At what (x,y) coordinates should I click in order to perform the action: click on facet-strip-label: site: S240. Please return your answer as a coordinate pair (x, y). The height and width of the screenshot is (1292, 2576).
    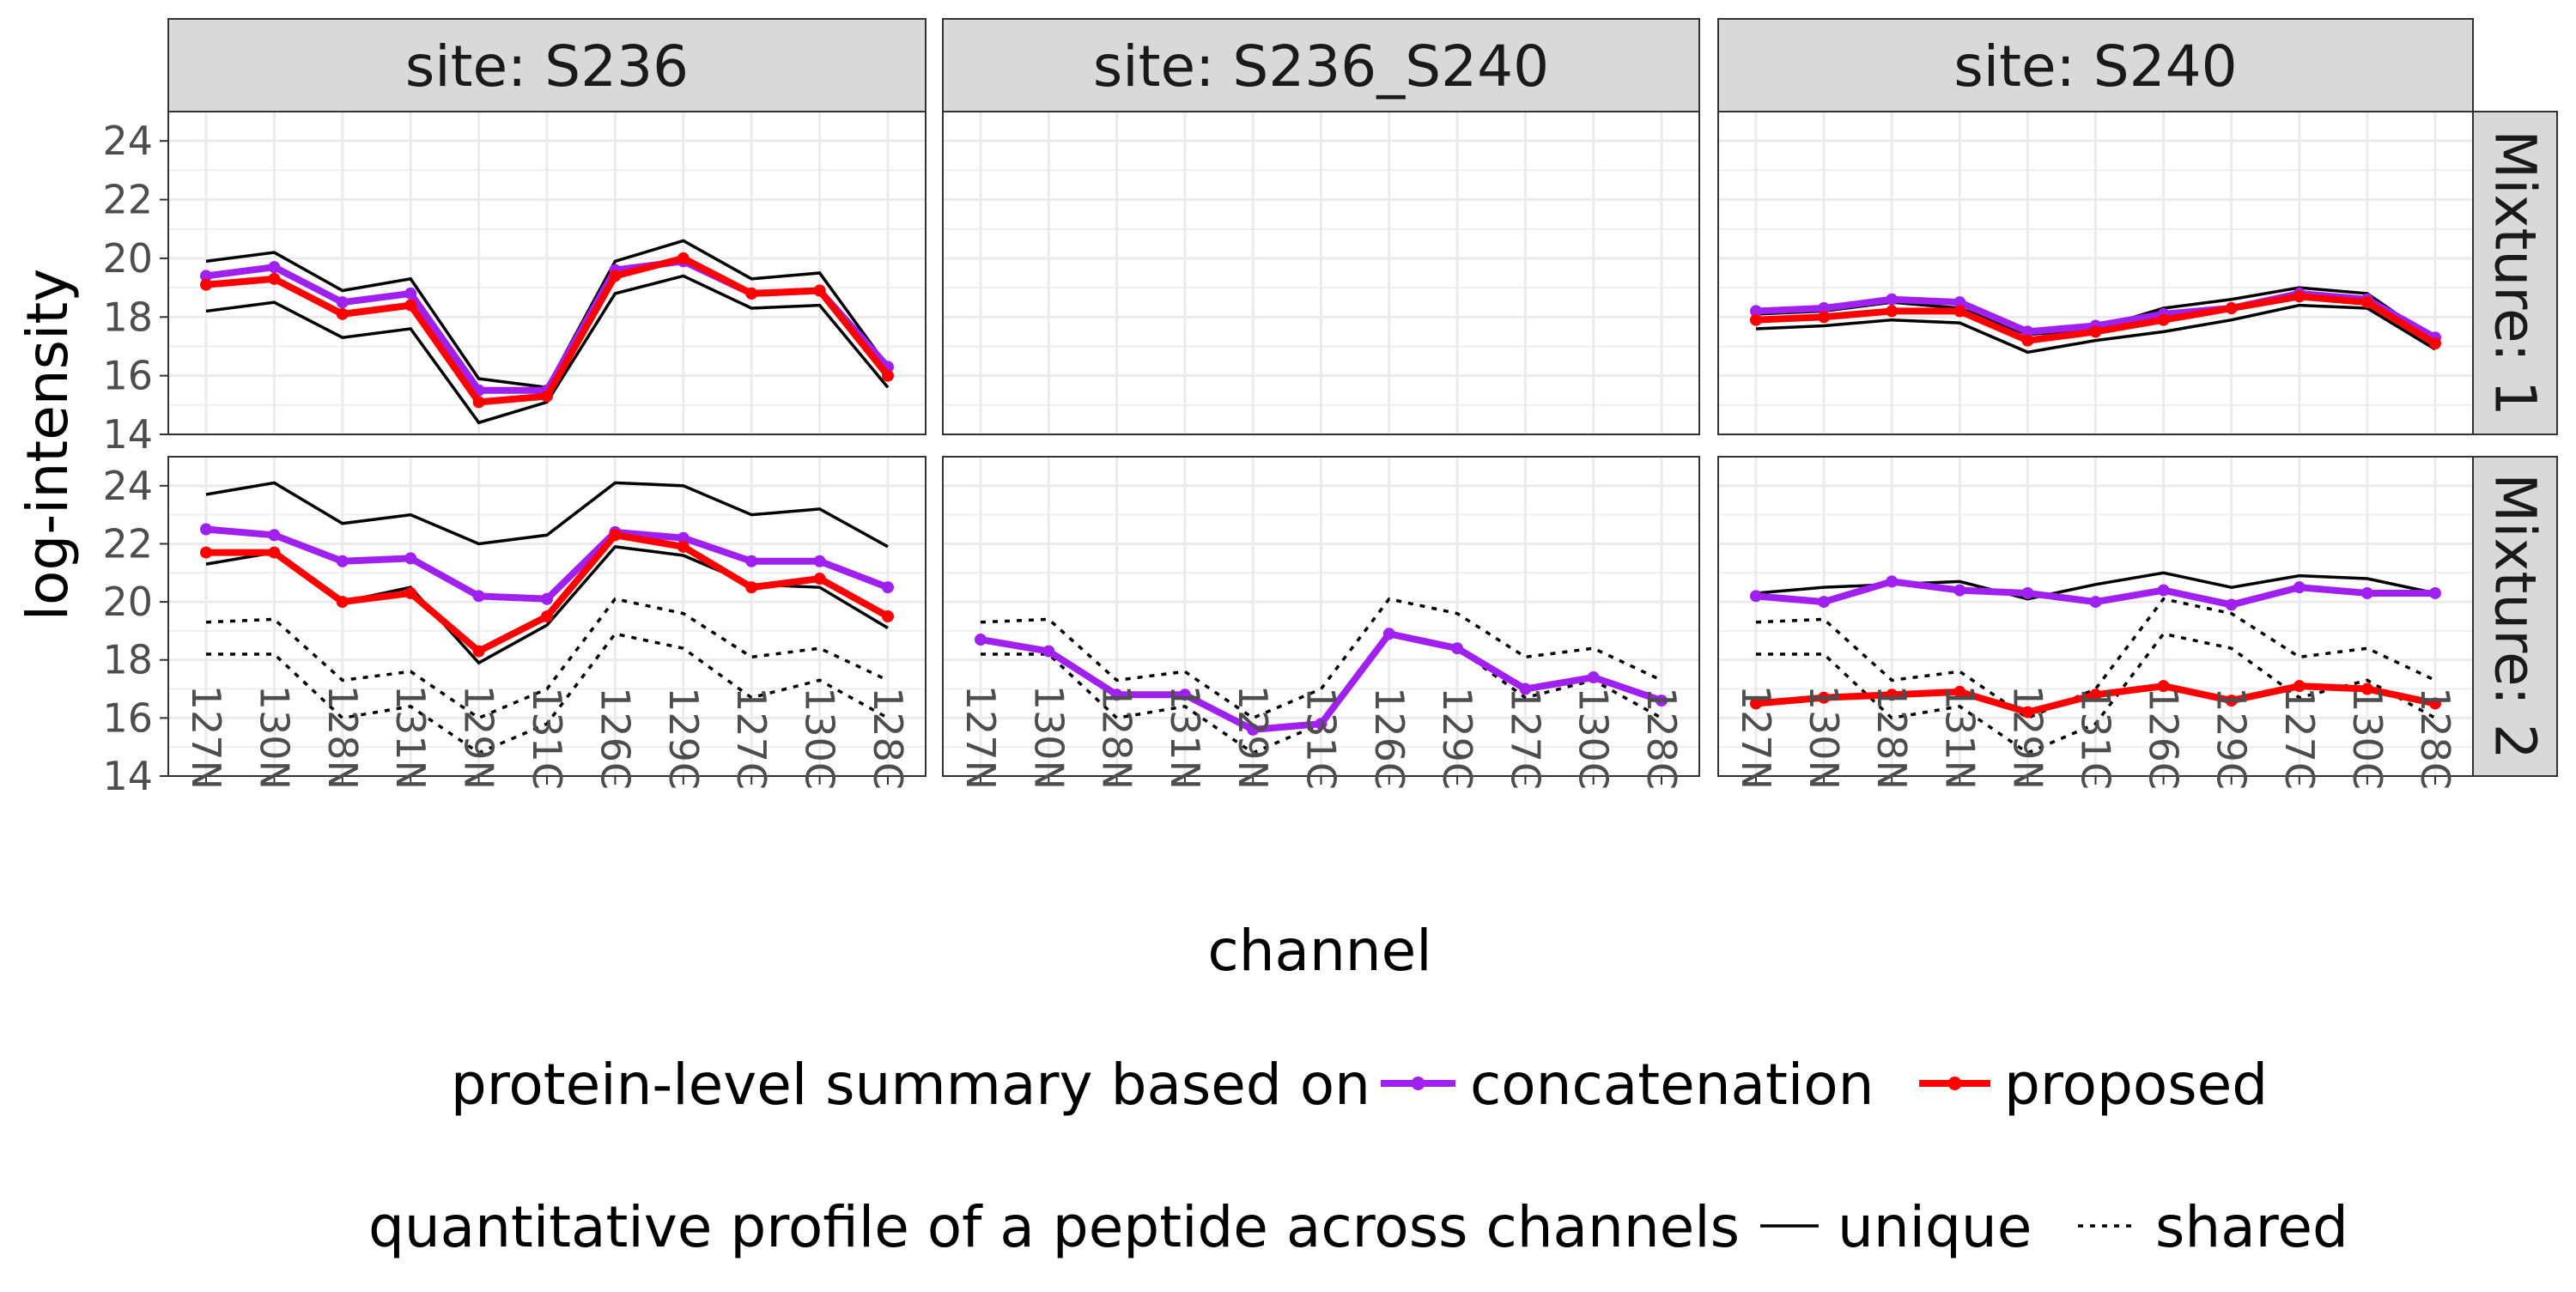
    Looking at the image, I should click on (2095, 66).